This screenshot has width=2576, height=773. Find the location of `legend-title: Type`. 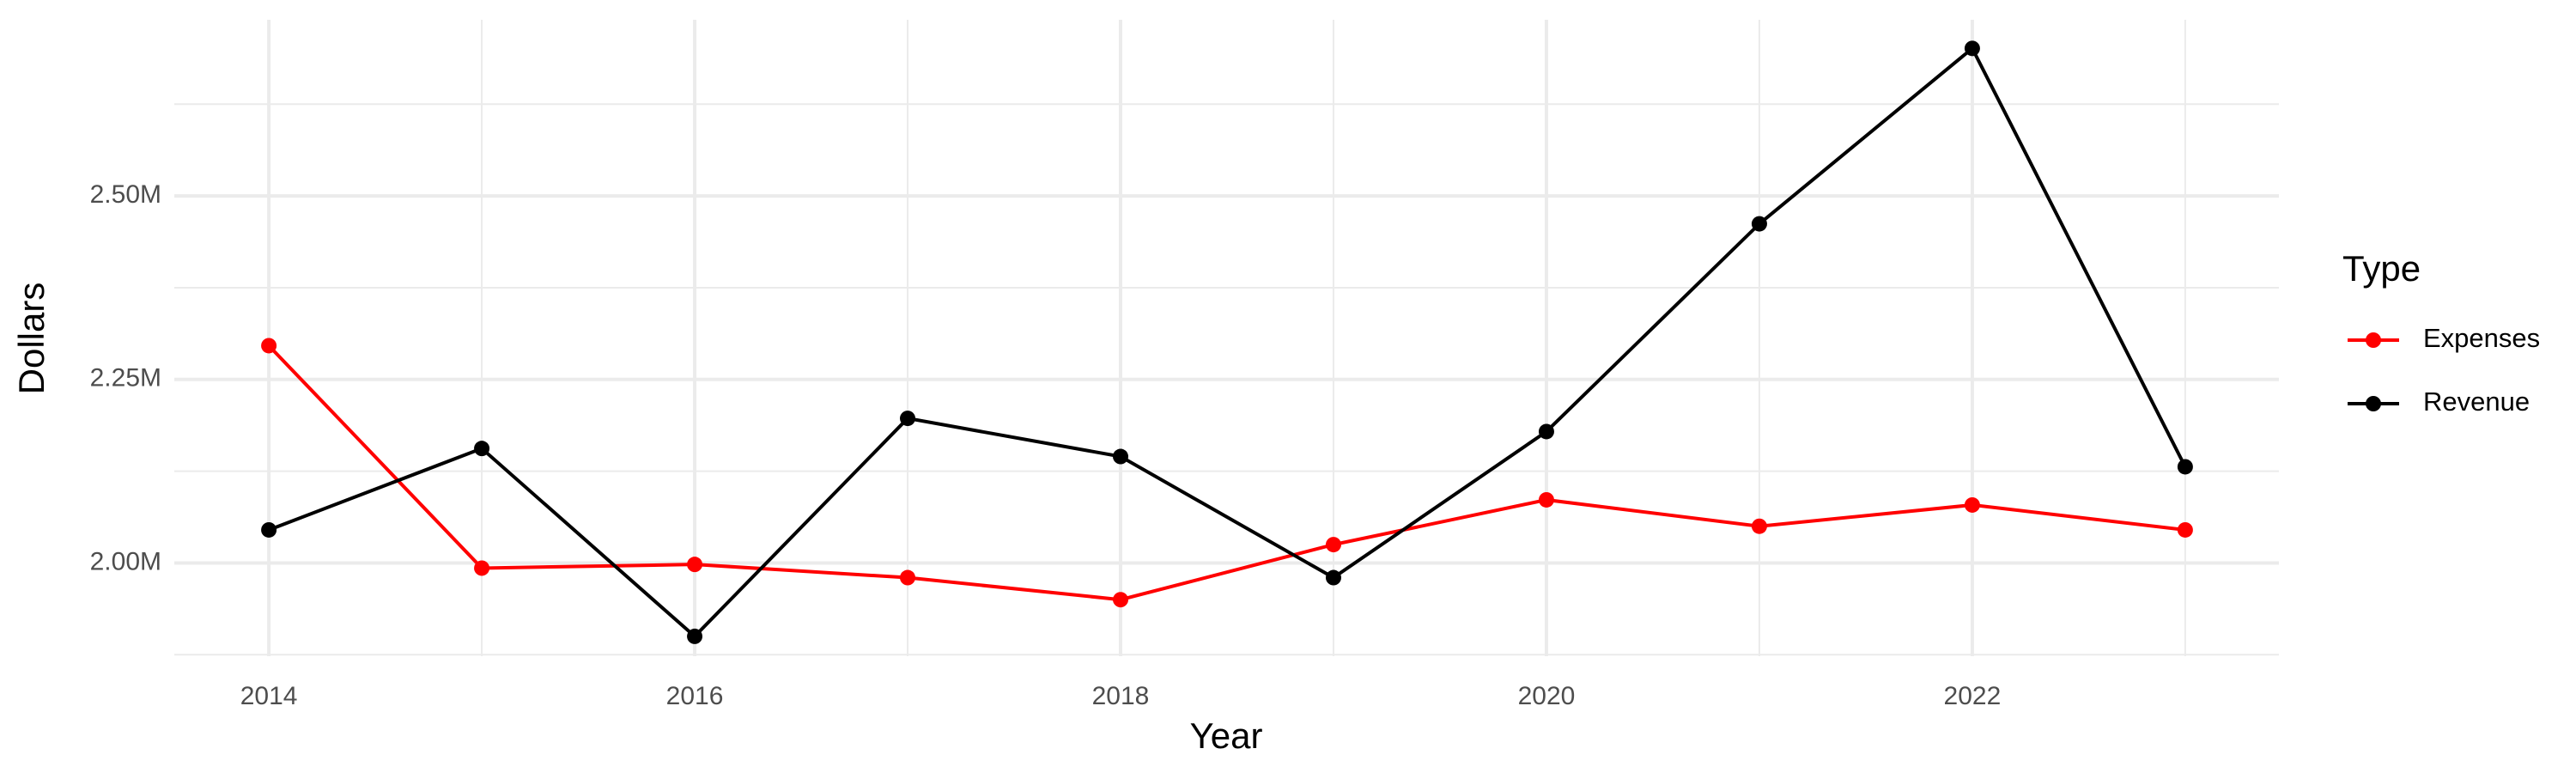

legend-title: Type is located at coordinates (2382, 268).